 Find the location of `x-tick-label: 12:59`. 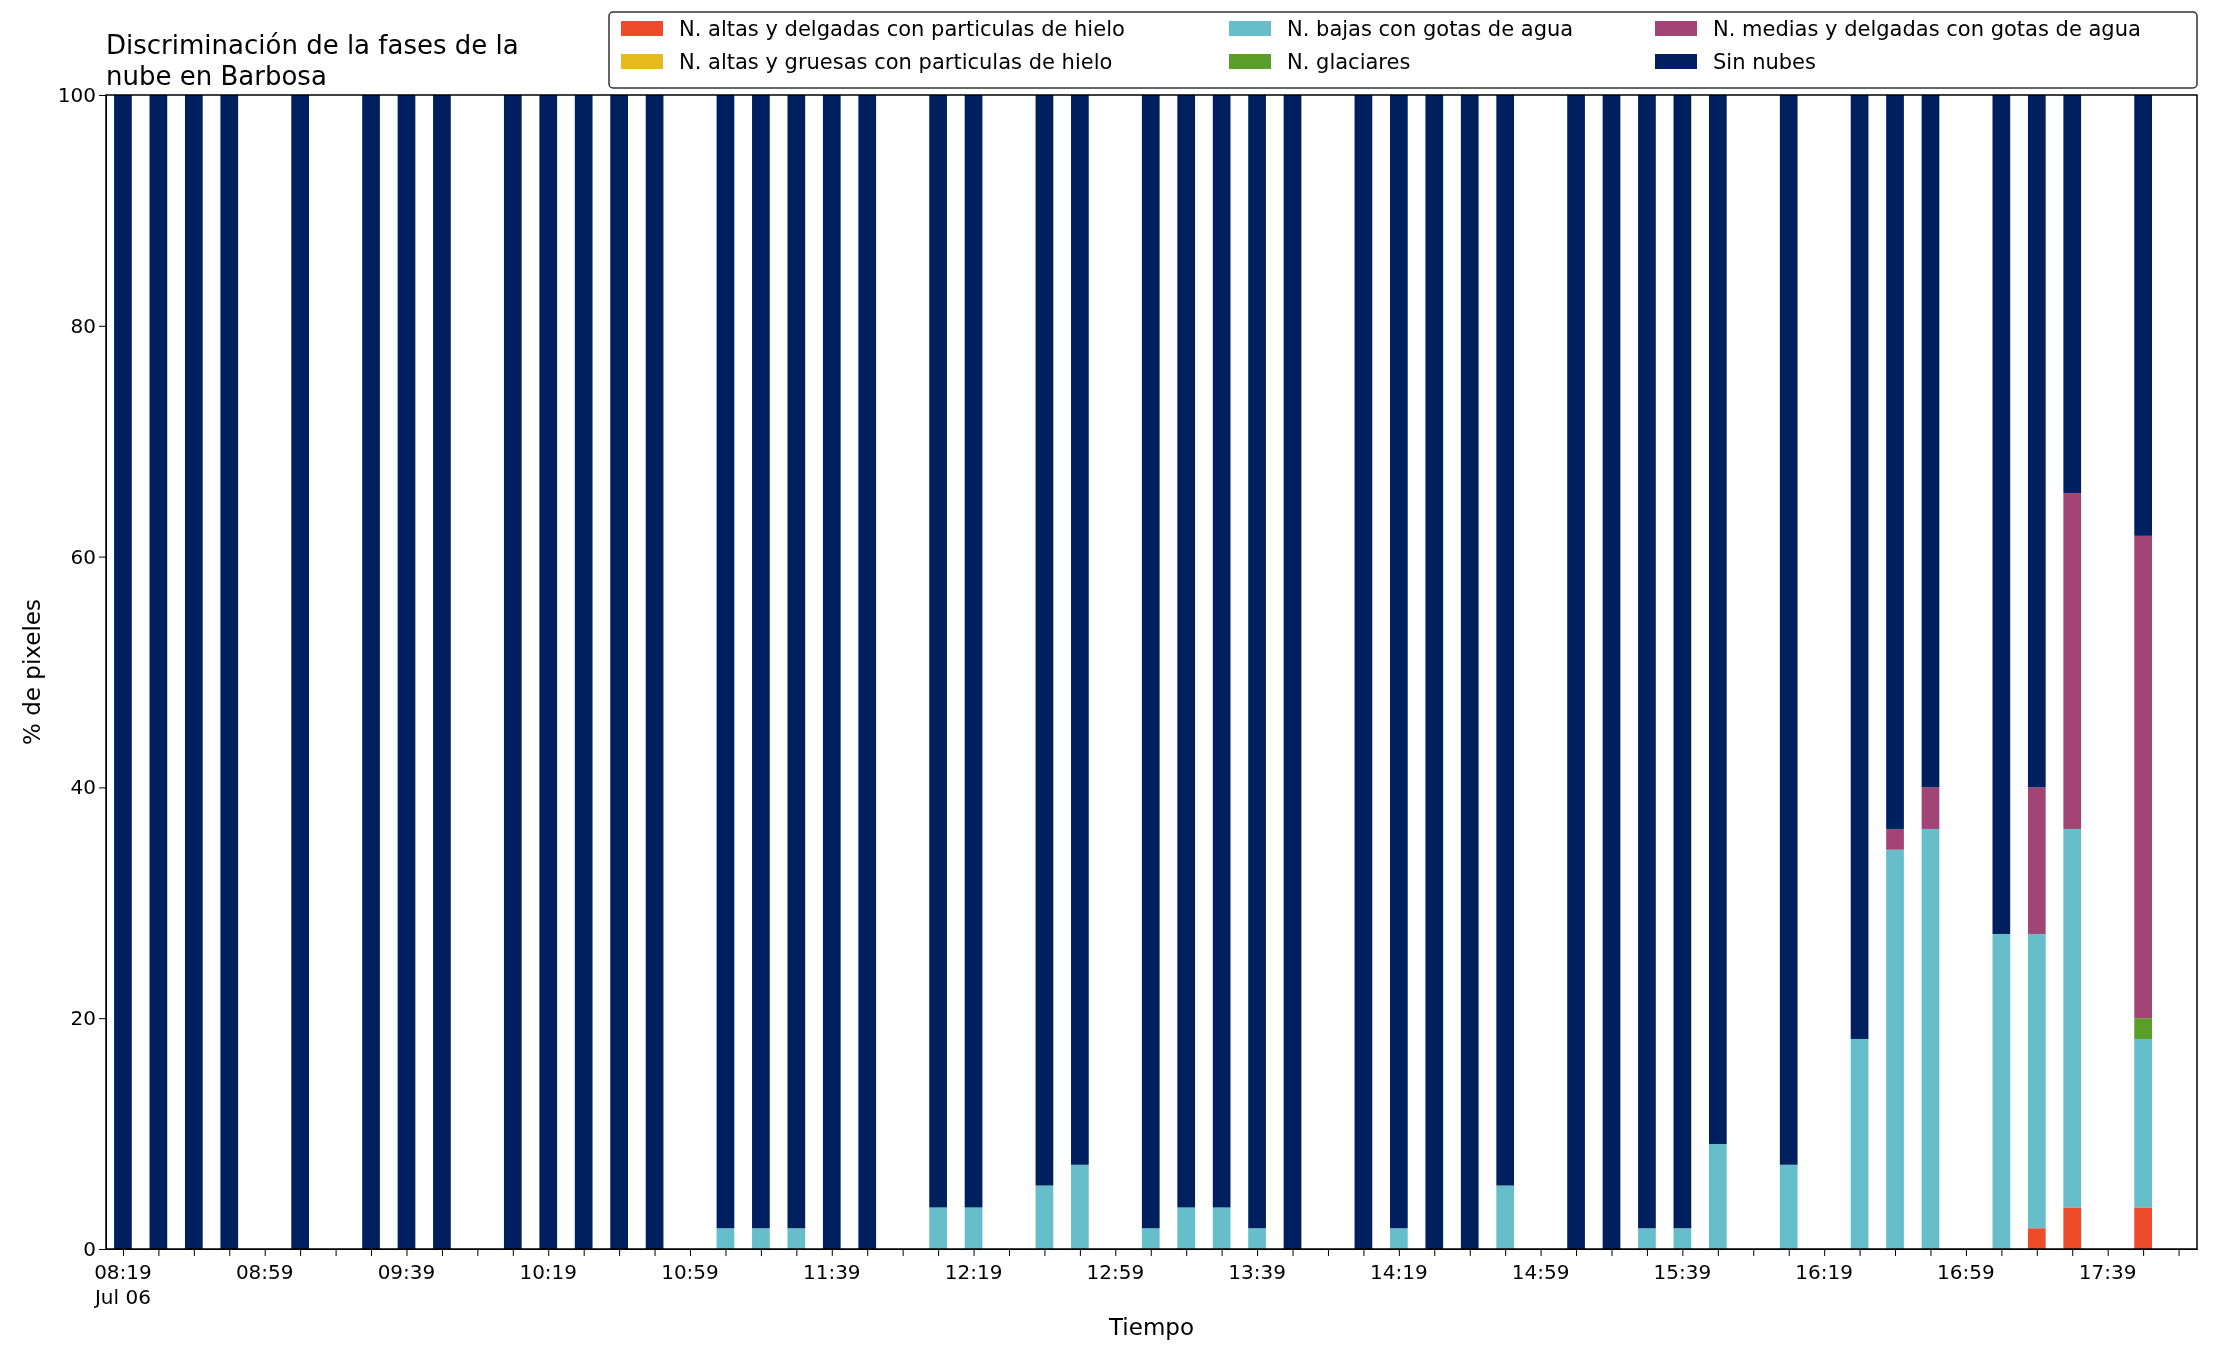

x-tick-label: 12:59 is located at coordinates (1115, 1272).